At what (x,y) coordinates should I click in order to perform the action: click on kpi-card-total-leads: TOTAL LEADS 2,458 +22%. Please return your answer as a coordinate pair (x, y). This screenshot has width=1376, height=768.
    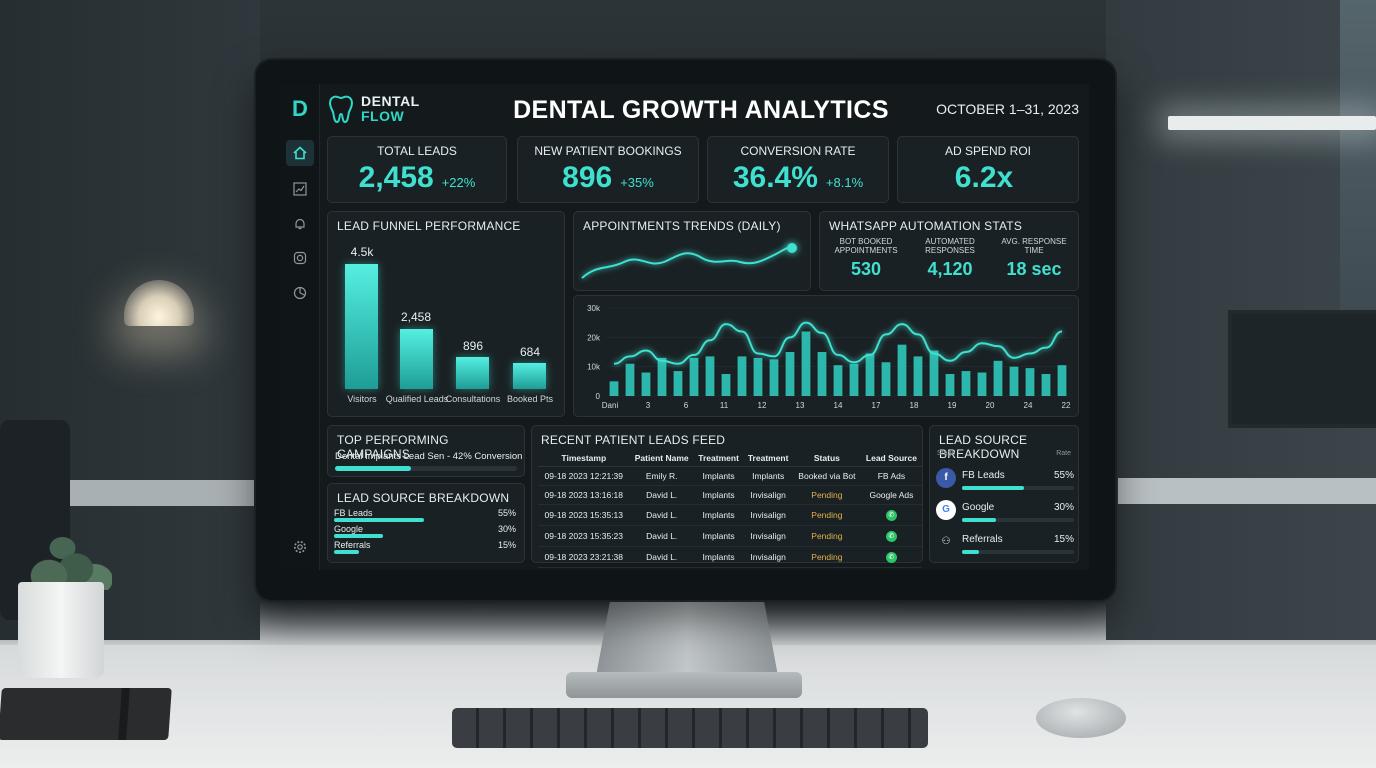
    Looking at the image, I should click on (417, 169).